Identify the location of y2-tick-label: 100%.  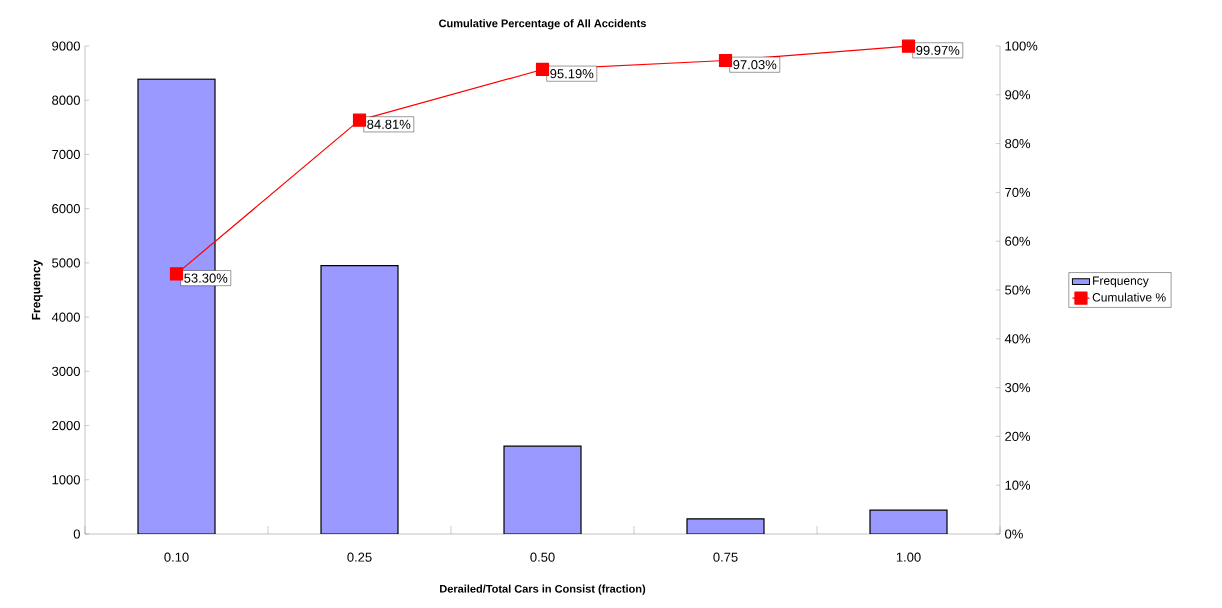
(1021, 46).